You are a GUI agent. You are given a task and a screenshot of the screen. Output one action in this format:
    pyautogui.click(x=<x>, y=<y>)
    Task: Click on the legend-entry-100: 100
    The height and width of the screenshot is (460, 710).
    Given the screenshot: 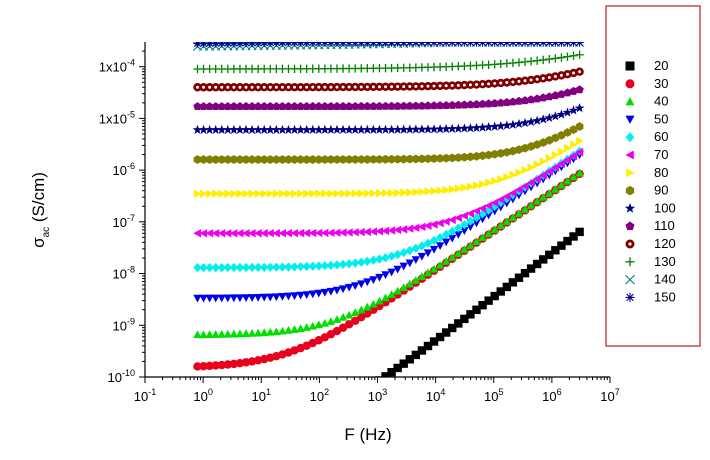 What is the action you would take?
    pyautogui.click(x=650, y=207)
    